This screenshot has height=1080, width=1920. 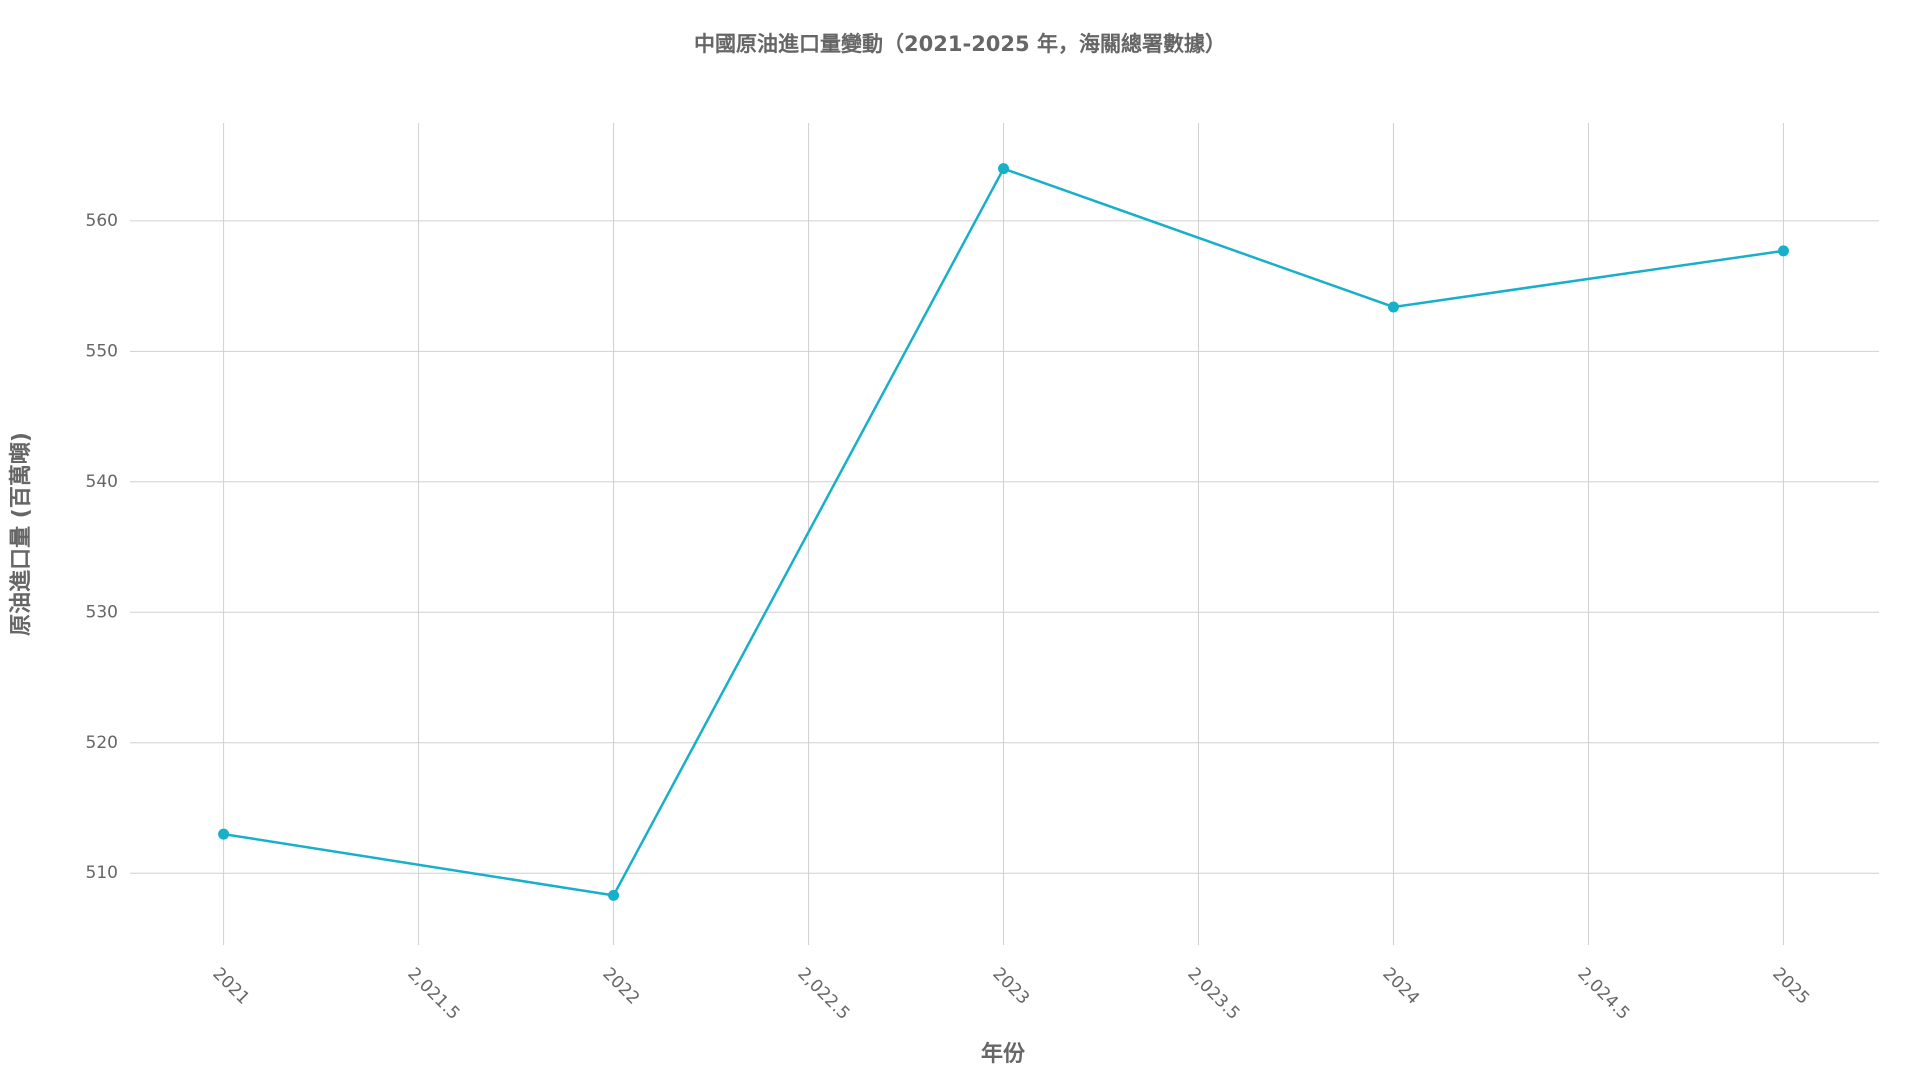 I want to click on y-tick-label: 510, so click(x=102, y=873).